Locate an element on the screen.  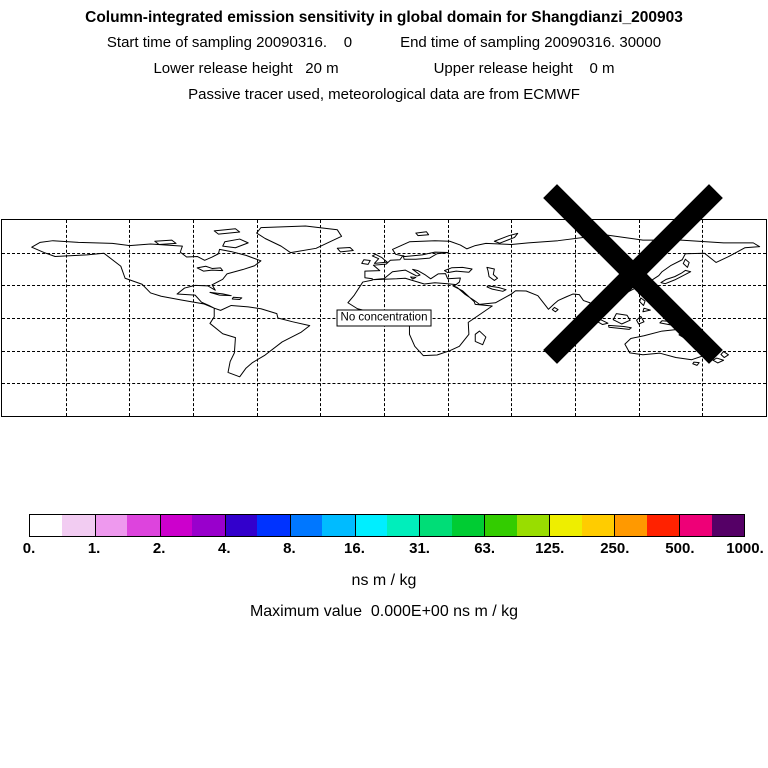
colorbar-tick-label: 250. is located at coordinates (615, 548).